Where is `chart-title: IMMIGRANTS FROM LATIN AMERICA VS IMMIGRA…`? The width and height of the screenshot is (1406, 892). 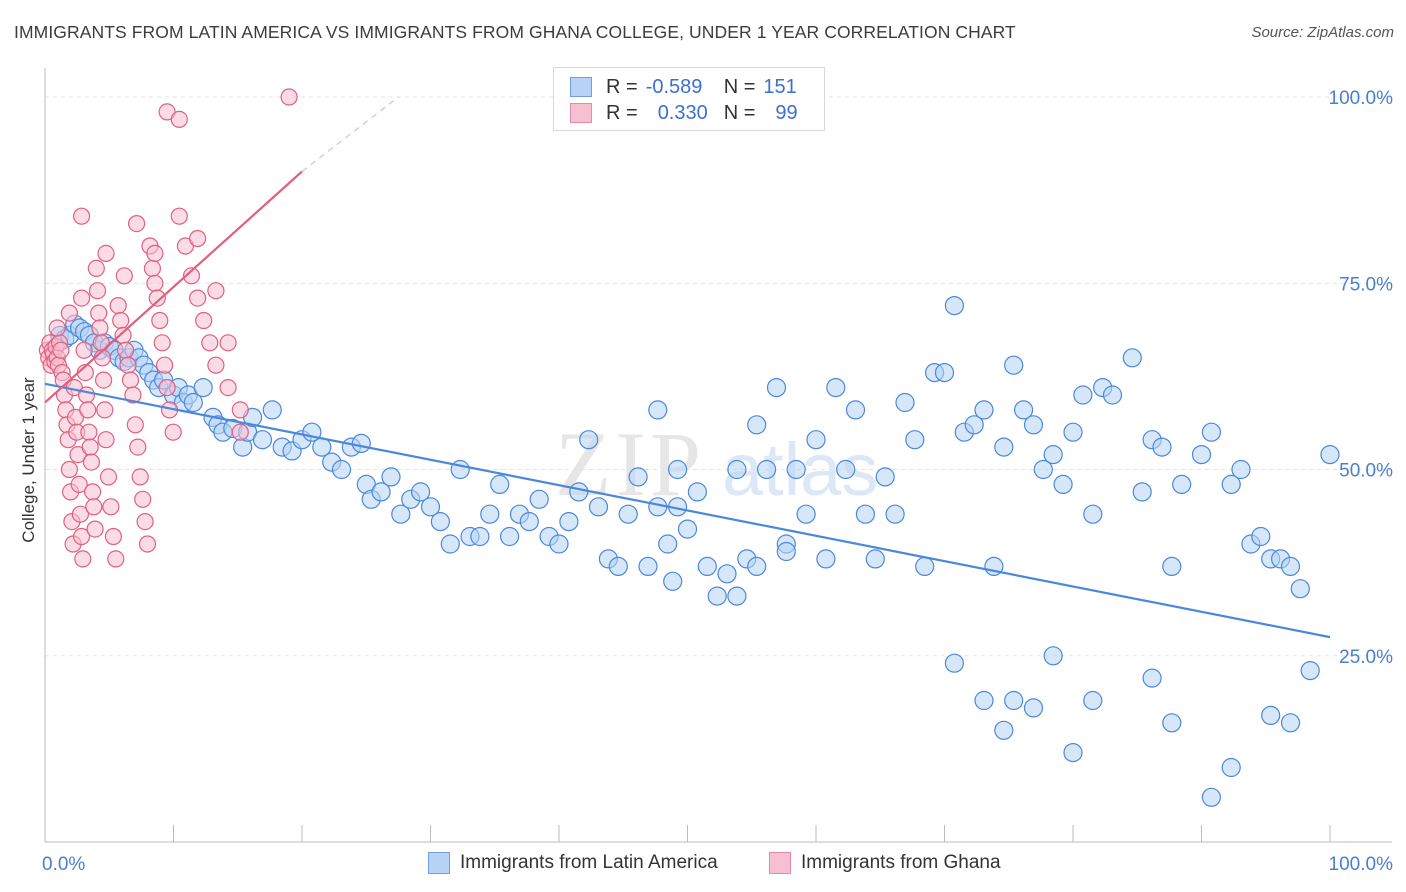
chart-title: IMMIGRANTS FROM LATIN AMERICA VS IMMIGRA… is located at coordinates (515, 32).